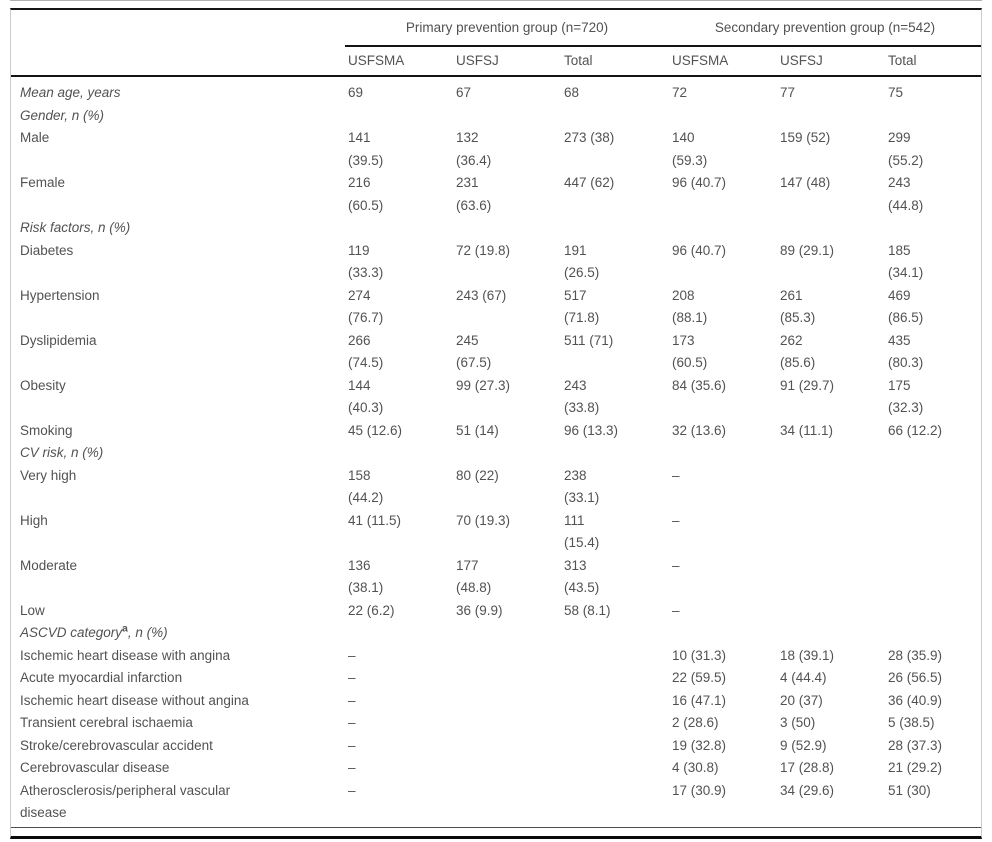 This screenshot has height=842, width=992. I want to click on data-cell: 69, so click(356, 92).